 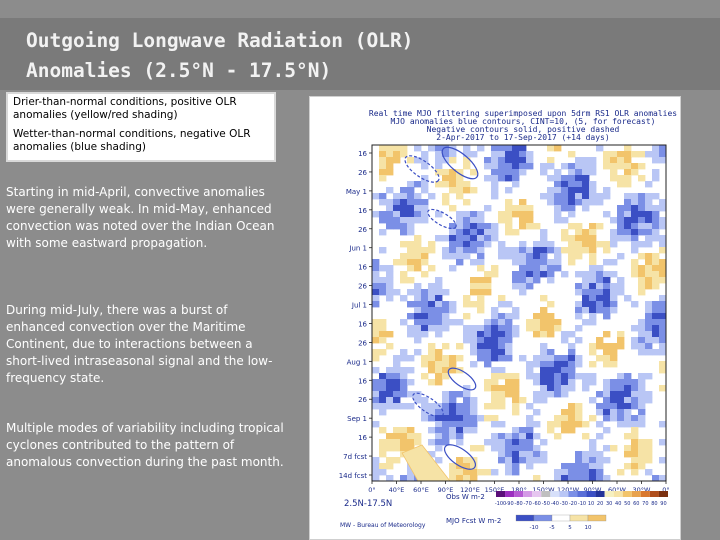 What do you see at coordinates (522, 137) in the screenshot?
I see `figure-header-line4: 2-Apr-2017 to 17-Sep-2017 (+14 days)` at bounding box center [522, 137].